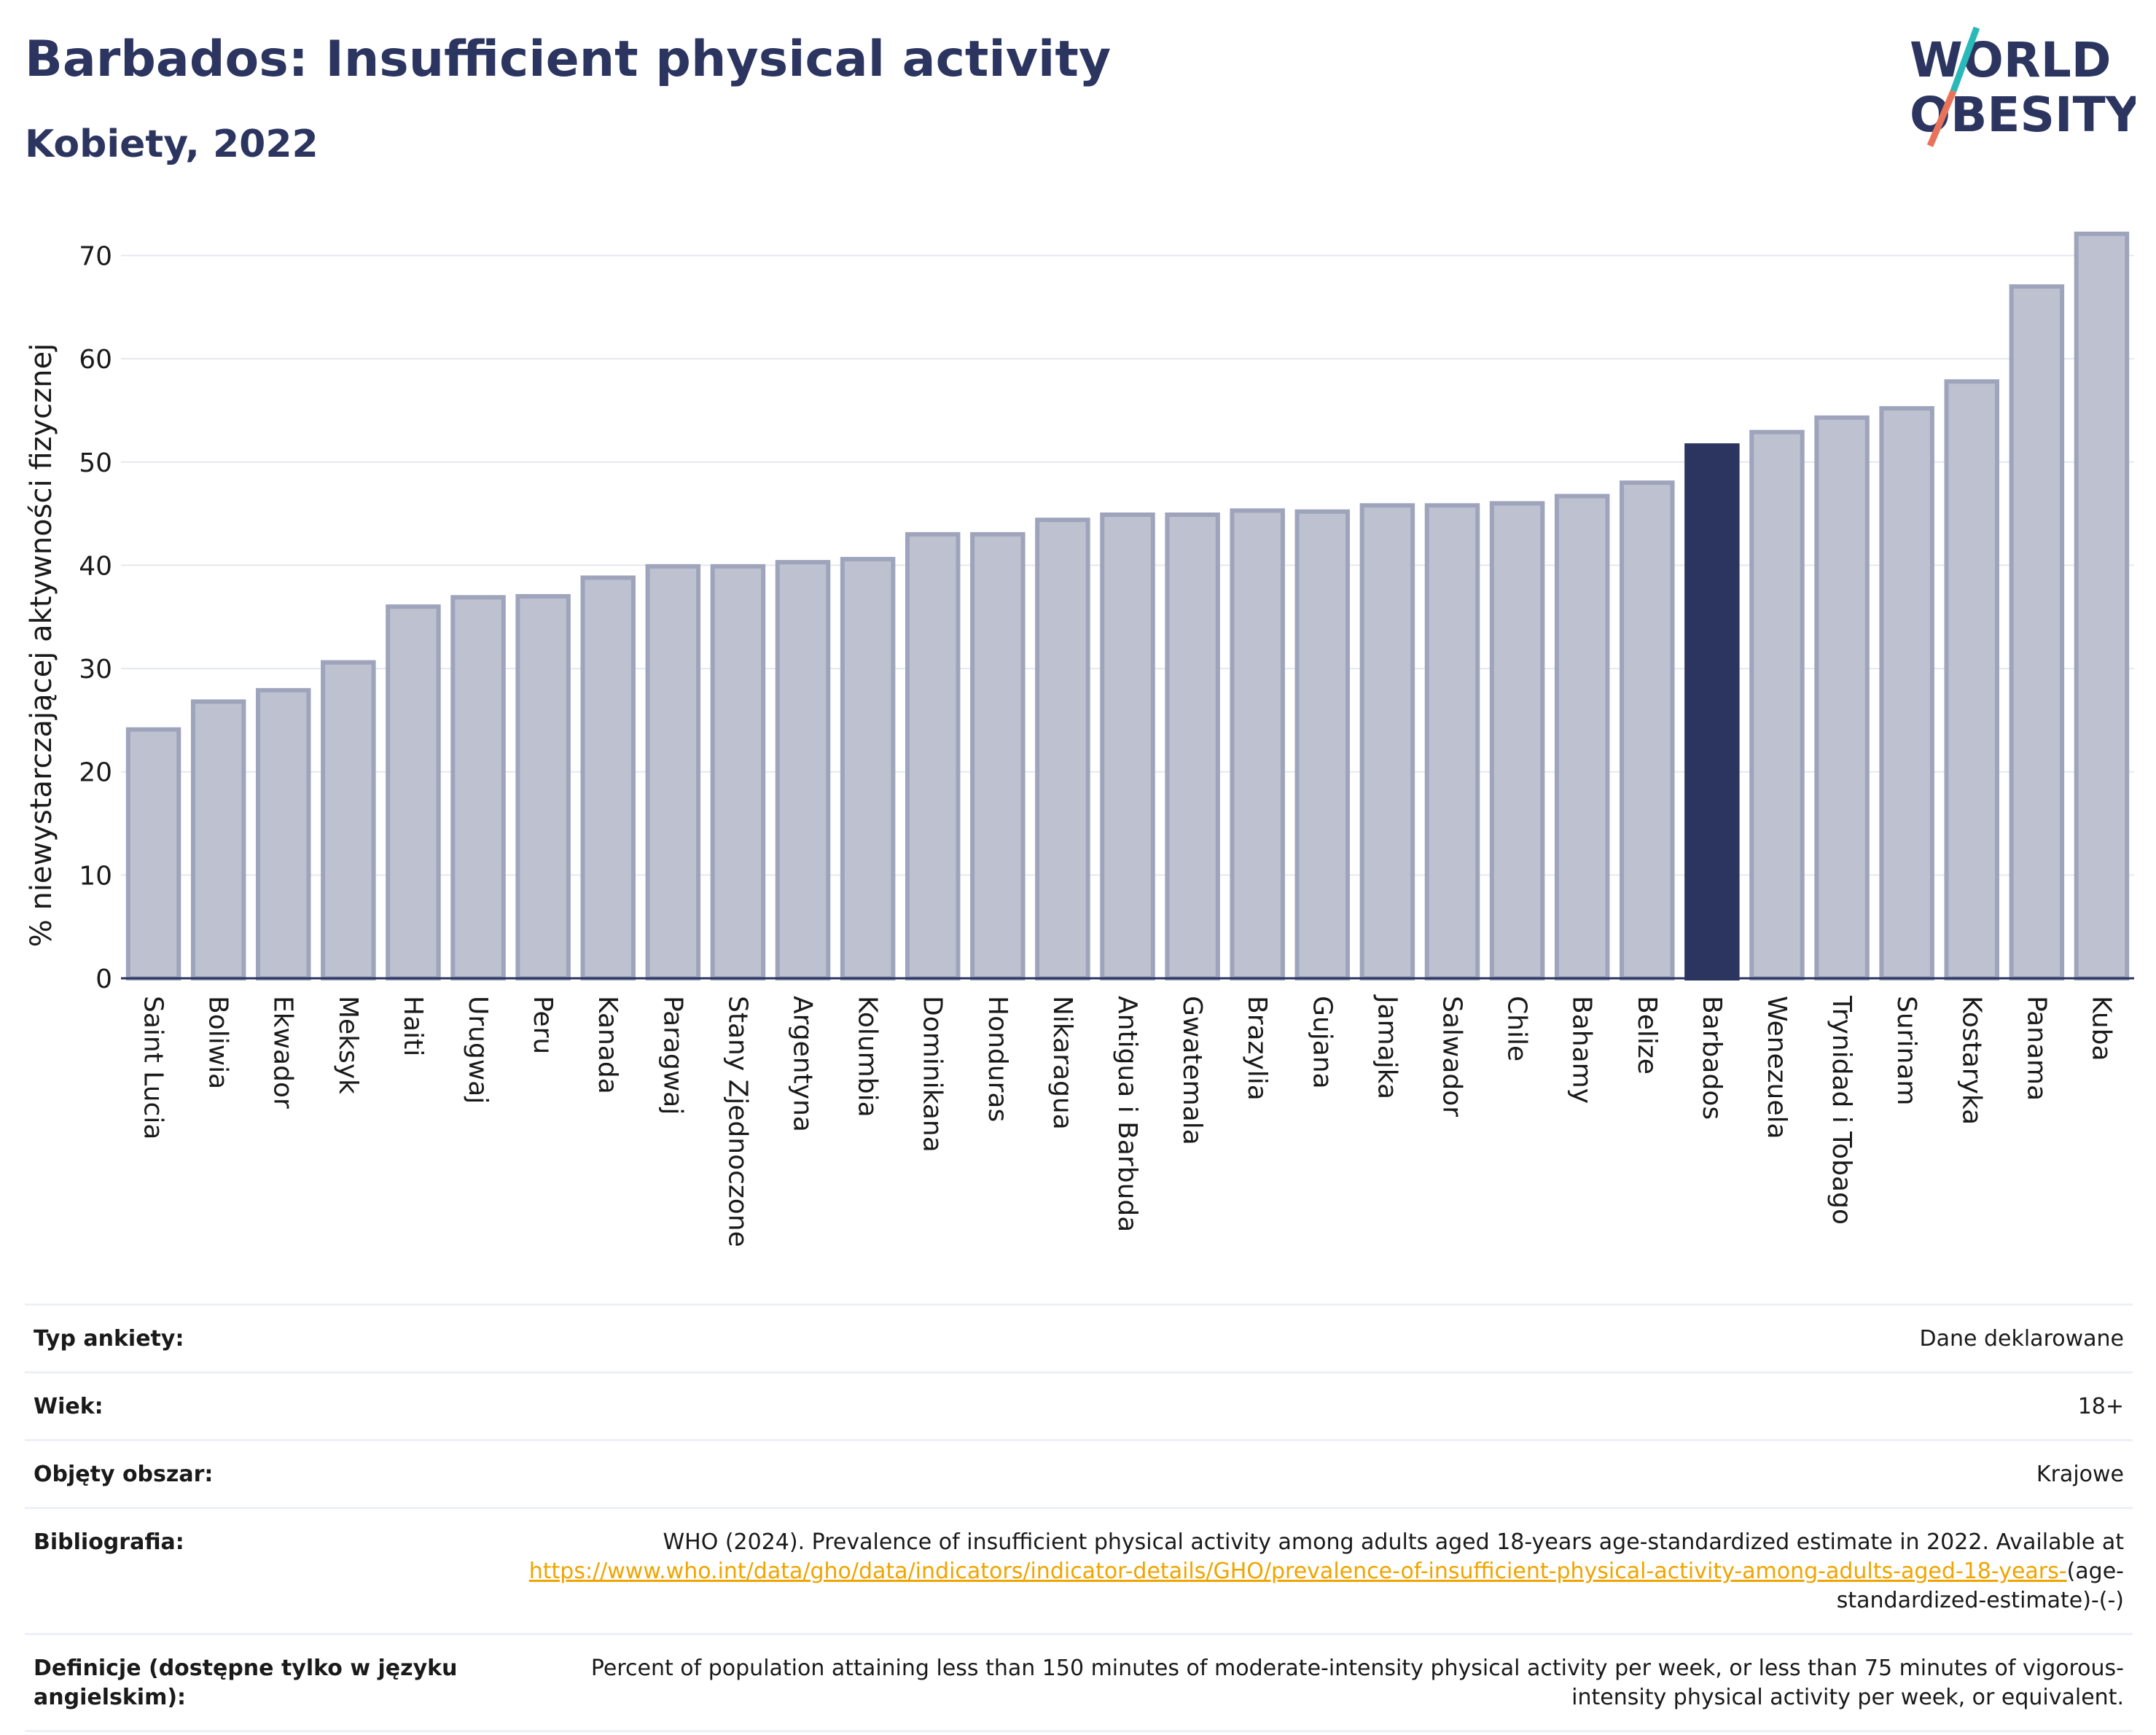 This screenshot has width=2156, height=1735. Describe the element at coordinates (1387, 1046) in the screenshot. I see `x-tick-label: Jamajka` at that location.